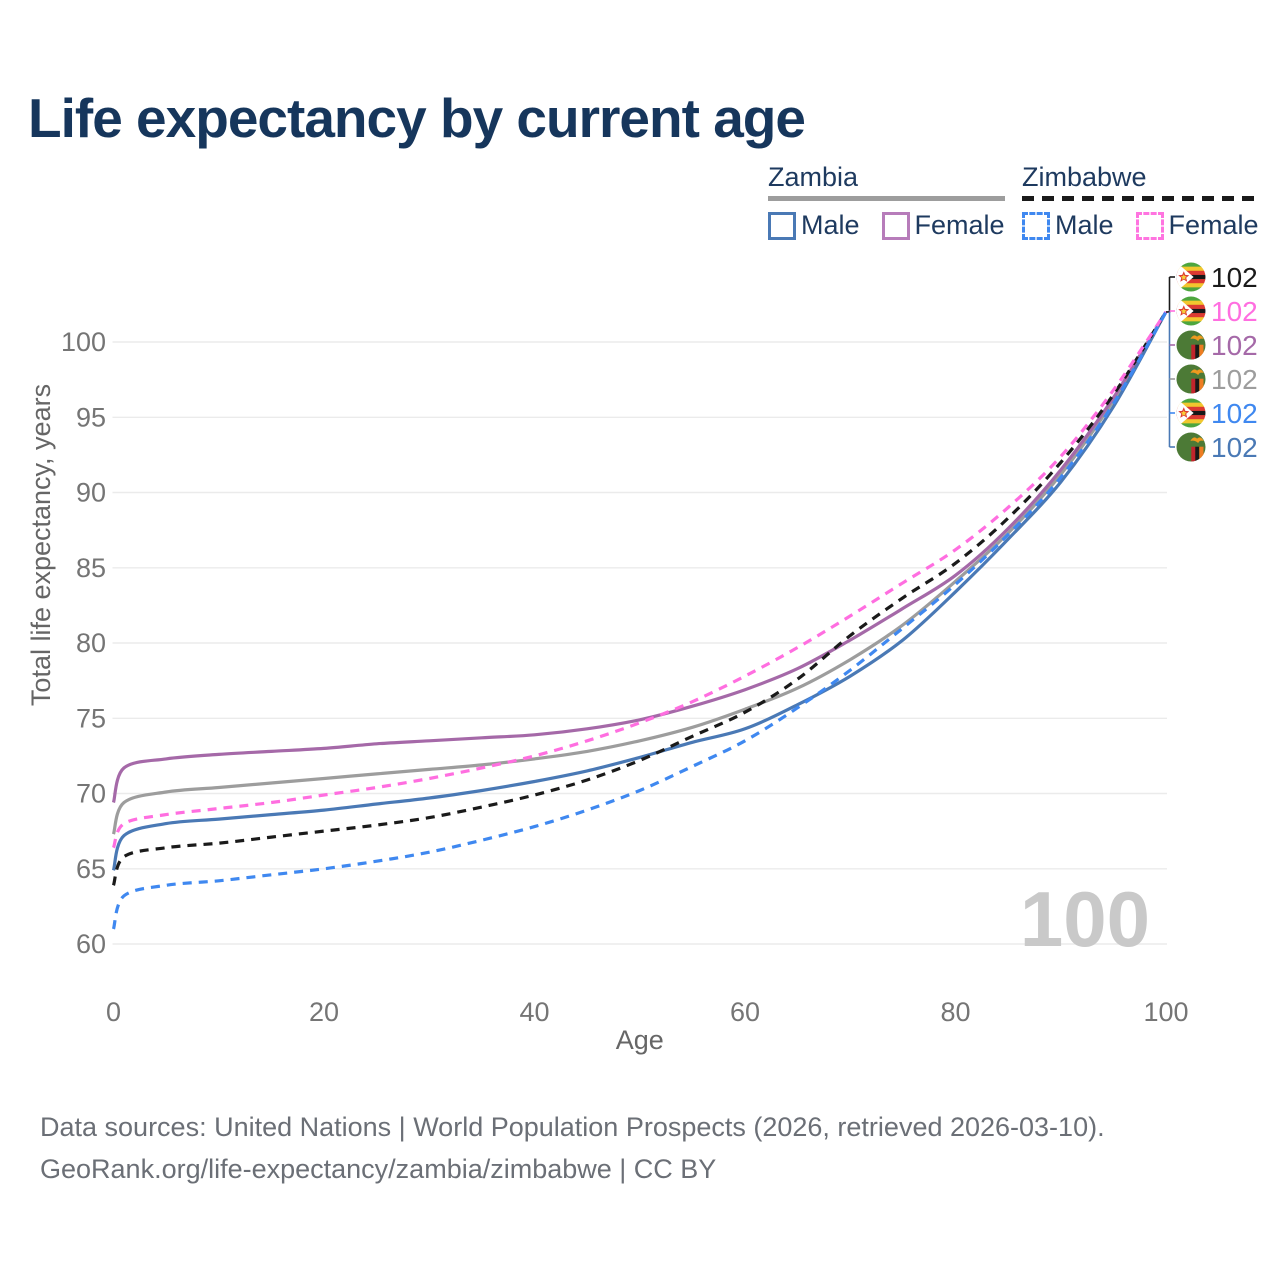 The image size is (1280, 1280). I want to click on x-axis-title: Age, so click(640, 1040).